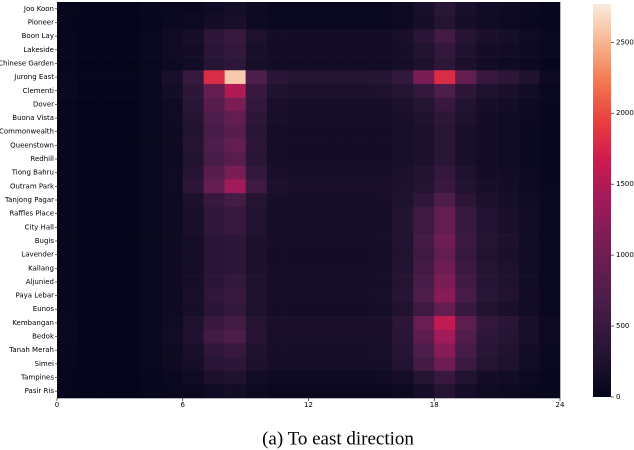  Describe the element at coordinates (33, 77) in the screenshot. I see `y-tick-label: Jurong East` at that location.